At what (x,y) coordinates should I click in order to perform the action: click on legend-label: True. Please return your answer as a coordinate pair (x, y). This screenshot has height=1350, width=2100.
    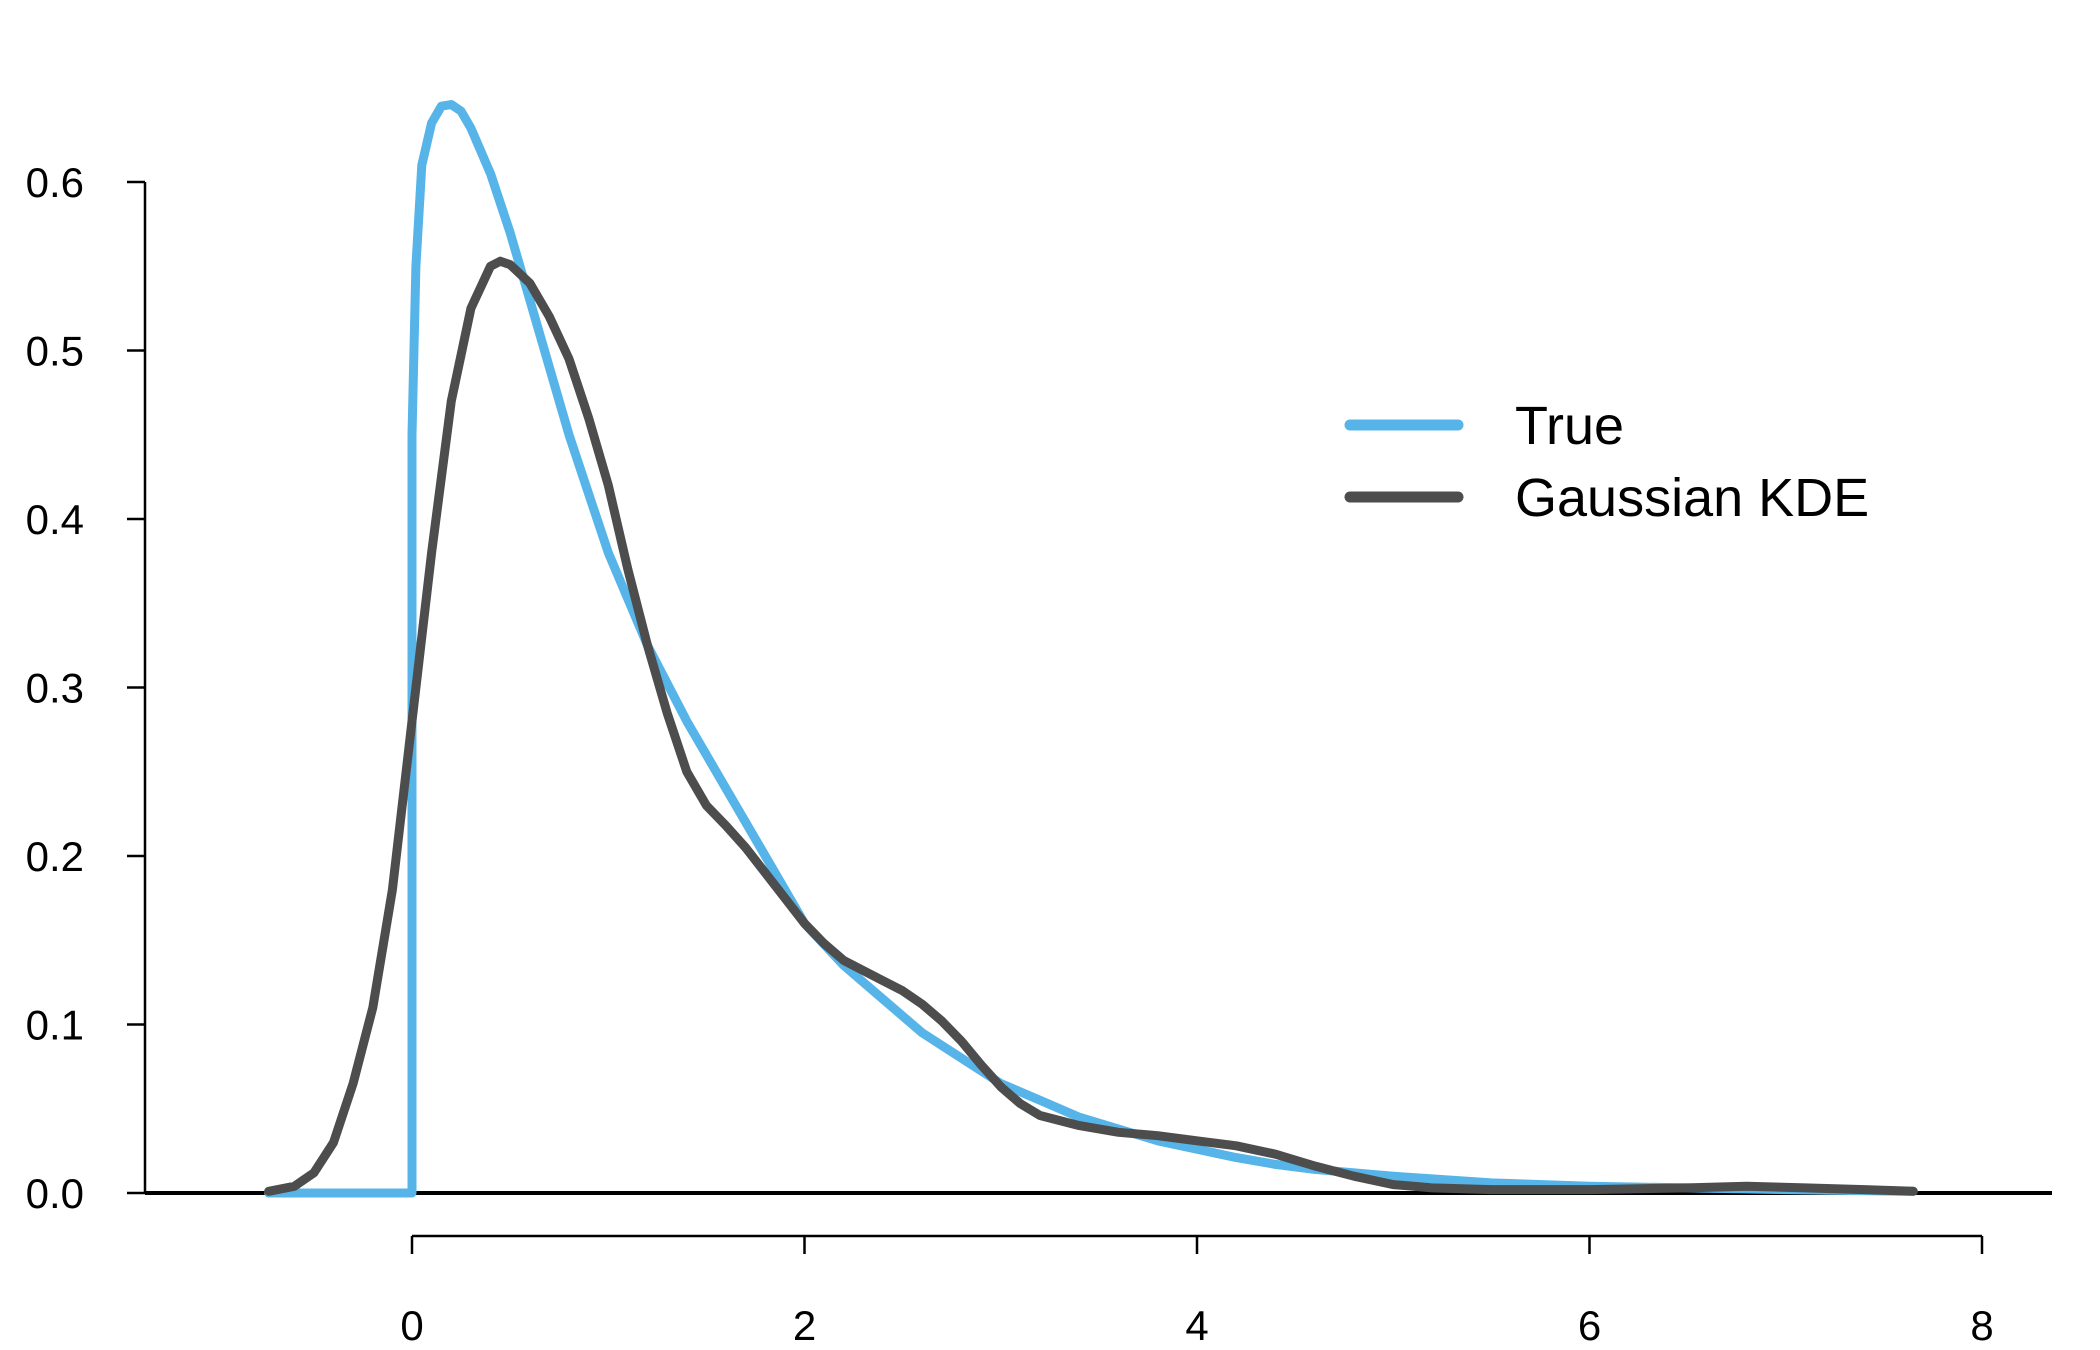
    Looking at the image, I should click on (1569, 426).